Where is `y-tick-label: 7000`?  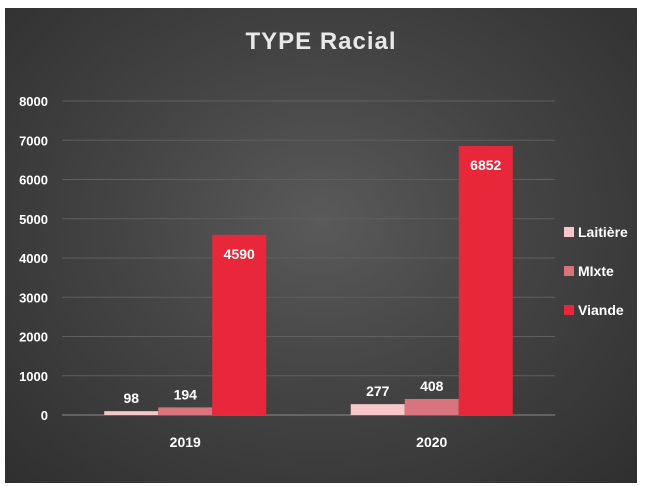 y-tick-label: 7000 is located at coordinates (33, 140).